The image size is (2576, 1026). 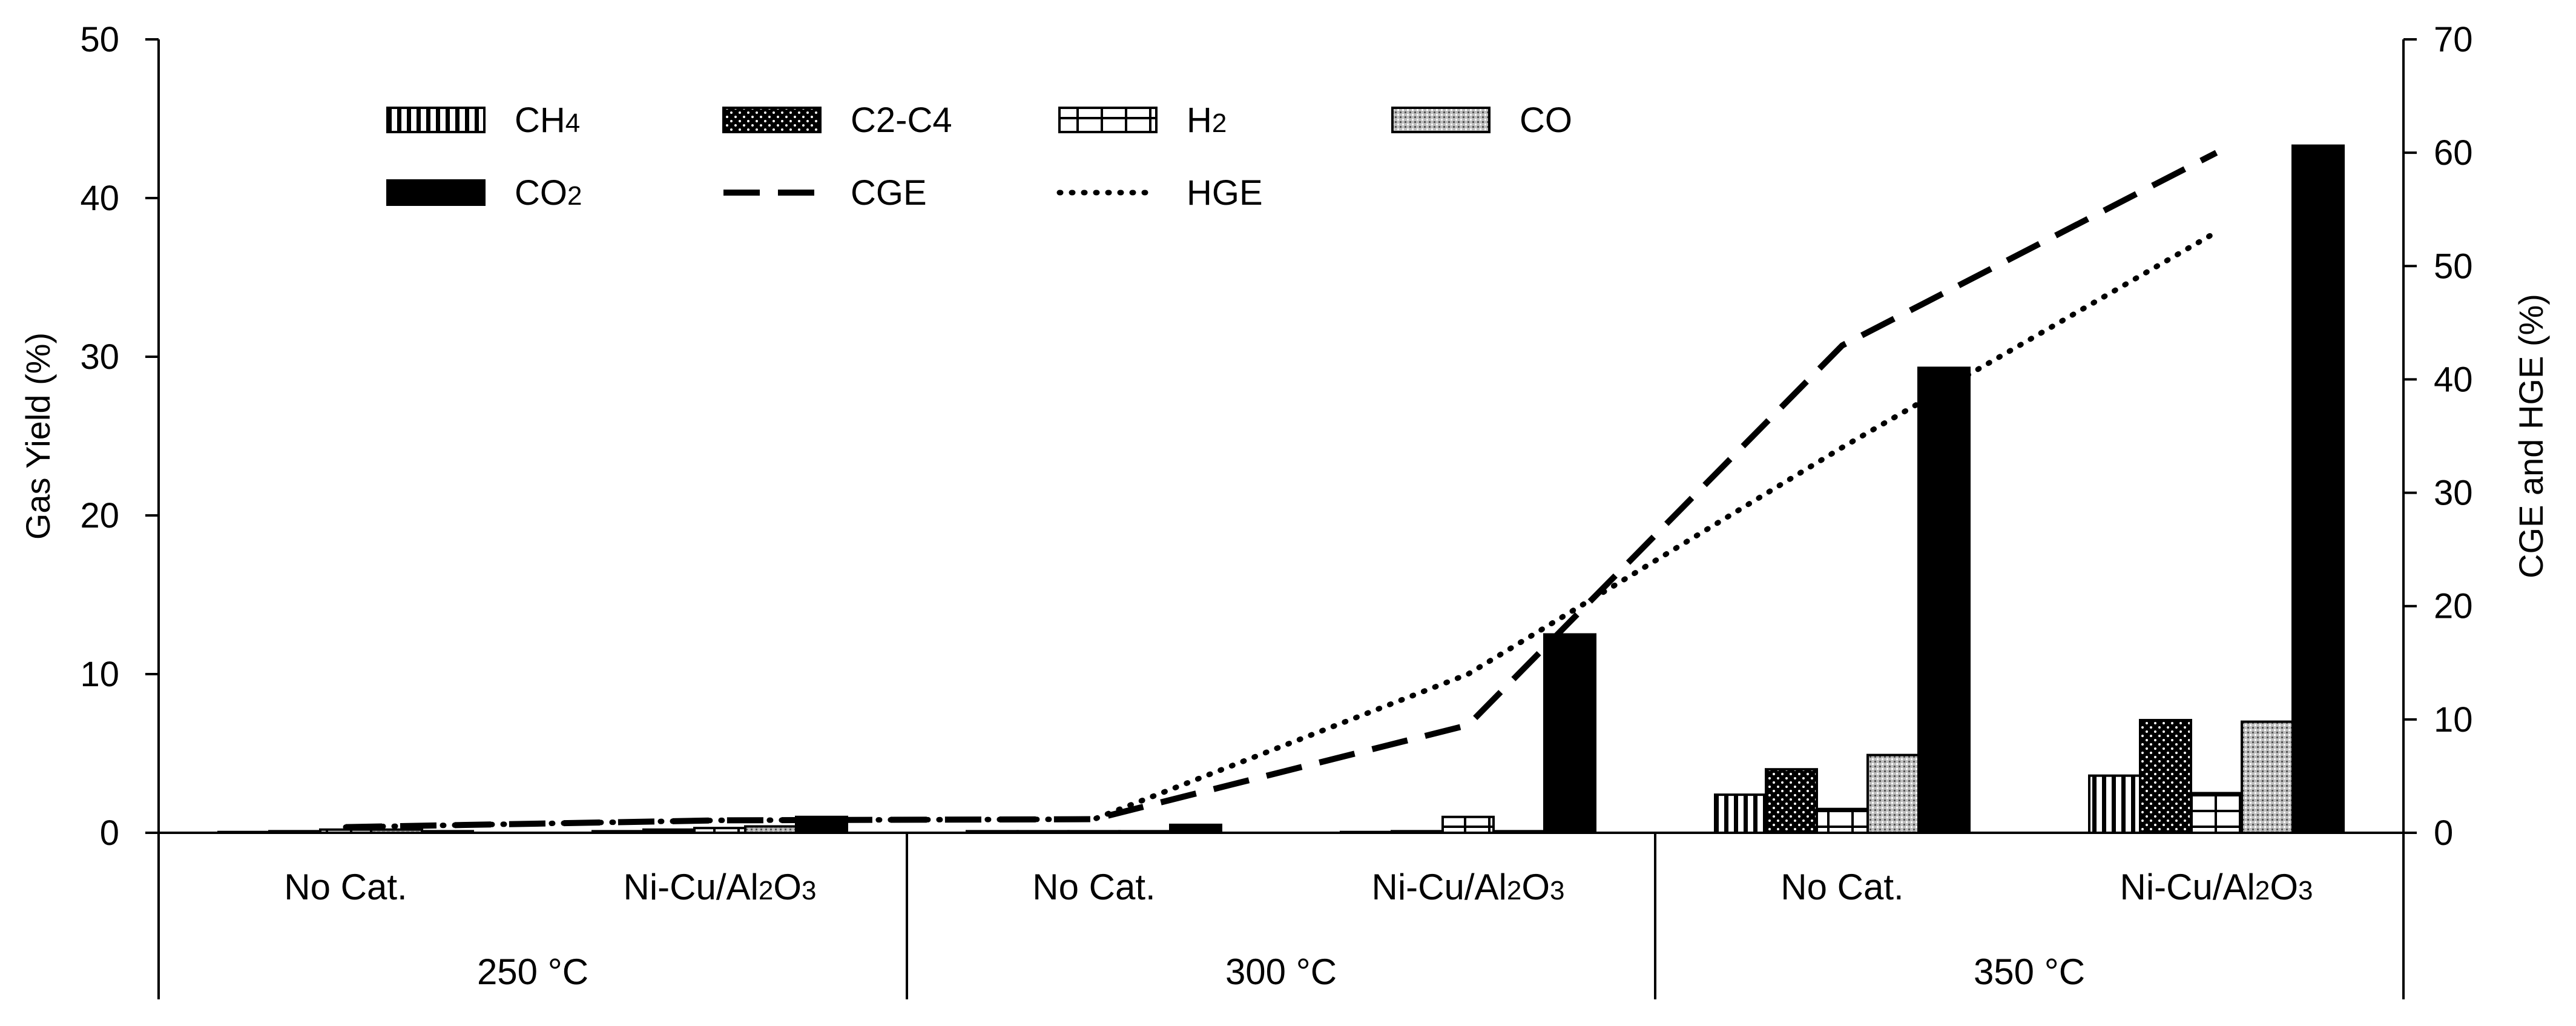 What do you see at coordinates (2453, 379) in the screenshot?
I see `y2-tick-label: 40` at bounding box center [2453, 379].